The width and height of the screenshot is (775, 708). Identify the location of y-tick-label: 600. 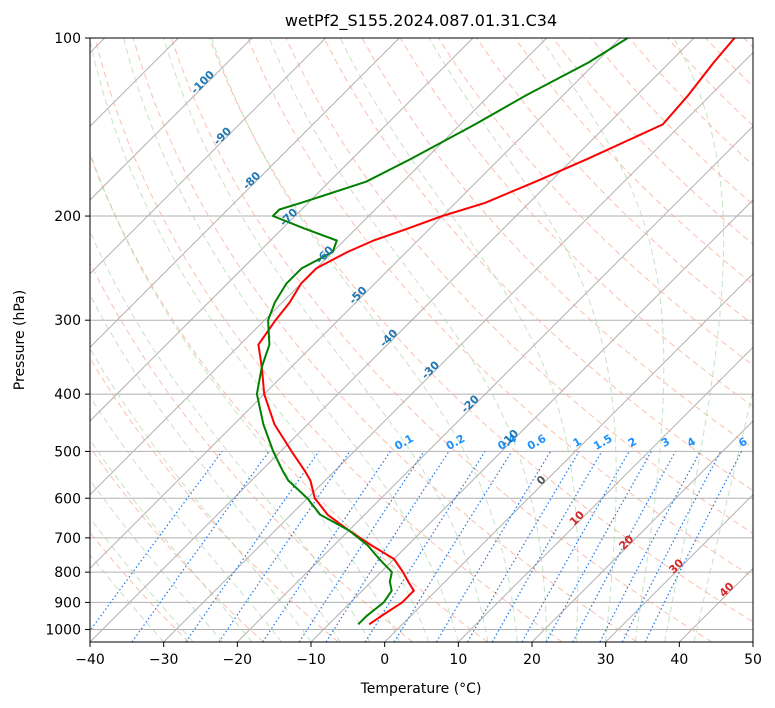
(67, 499).